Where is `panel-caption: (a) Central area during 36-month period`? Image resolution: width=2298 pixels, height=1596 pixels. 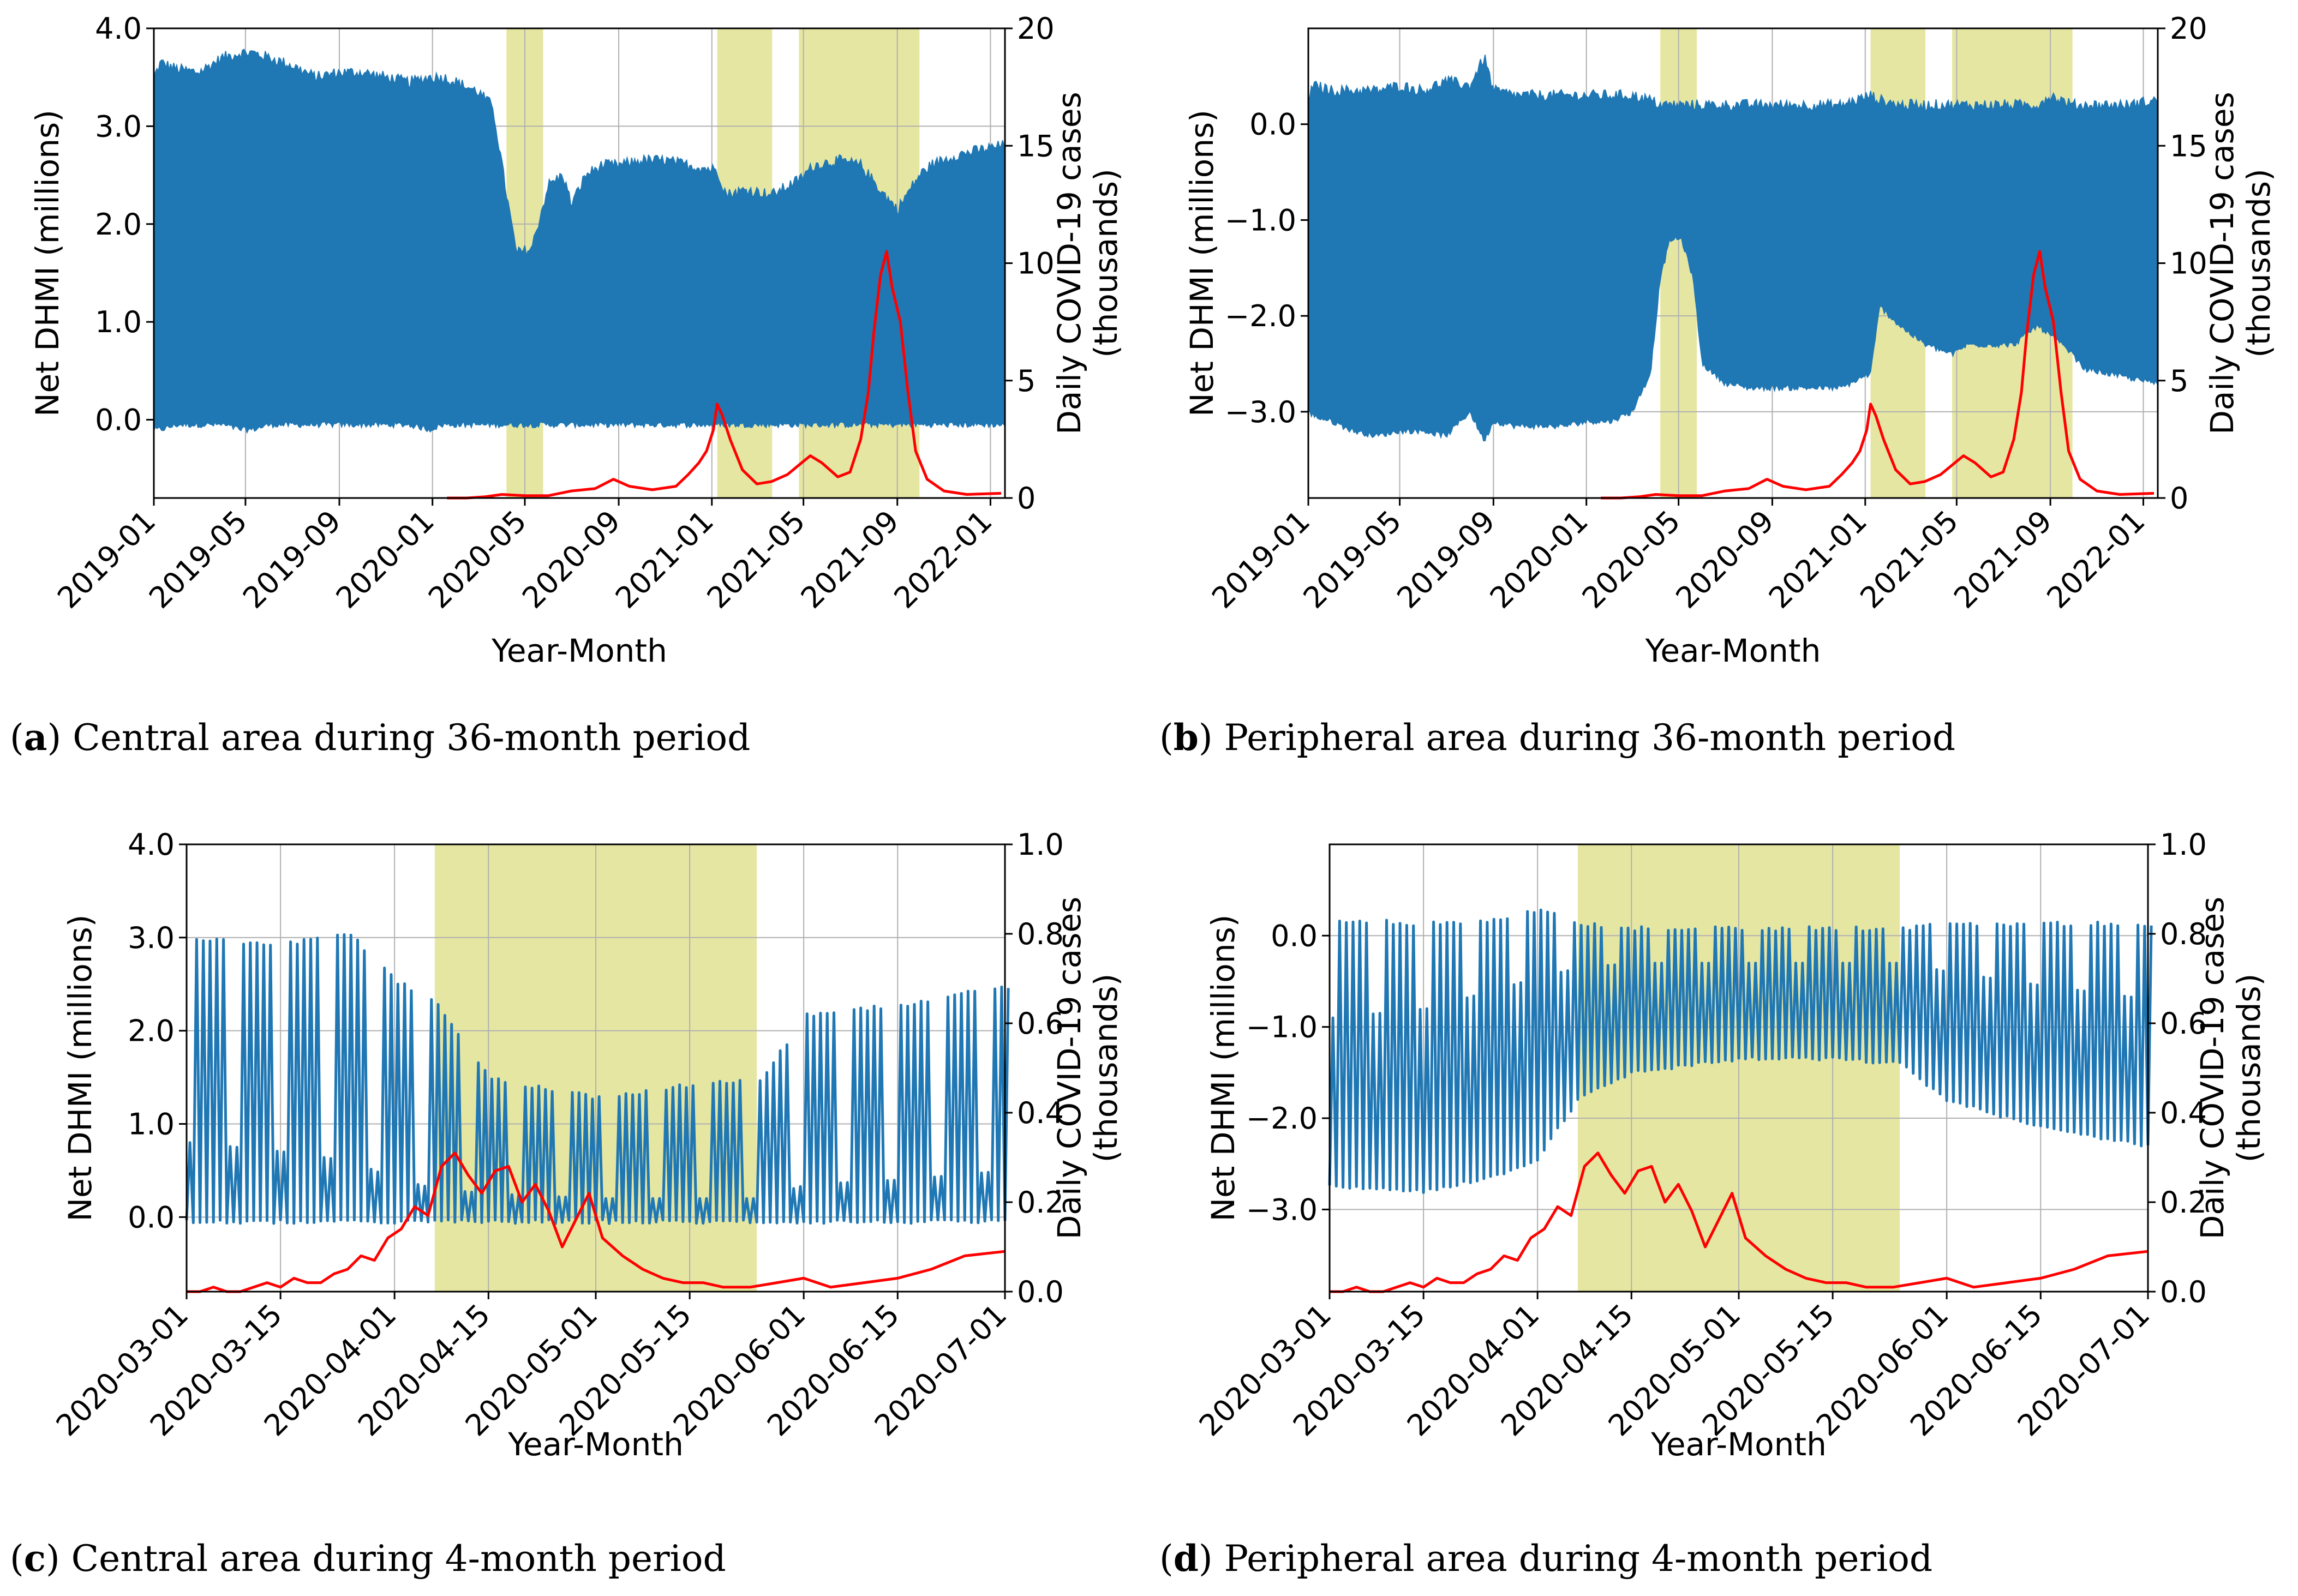
panel-caption: (a) Central area during 36-month period is located at coordinates (380, 737).